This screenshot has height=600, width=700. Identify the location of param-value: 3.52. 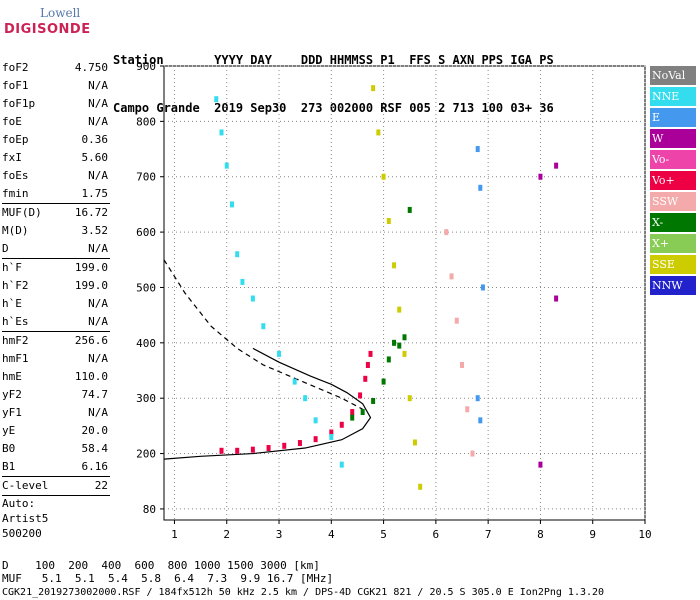
(95, 230).